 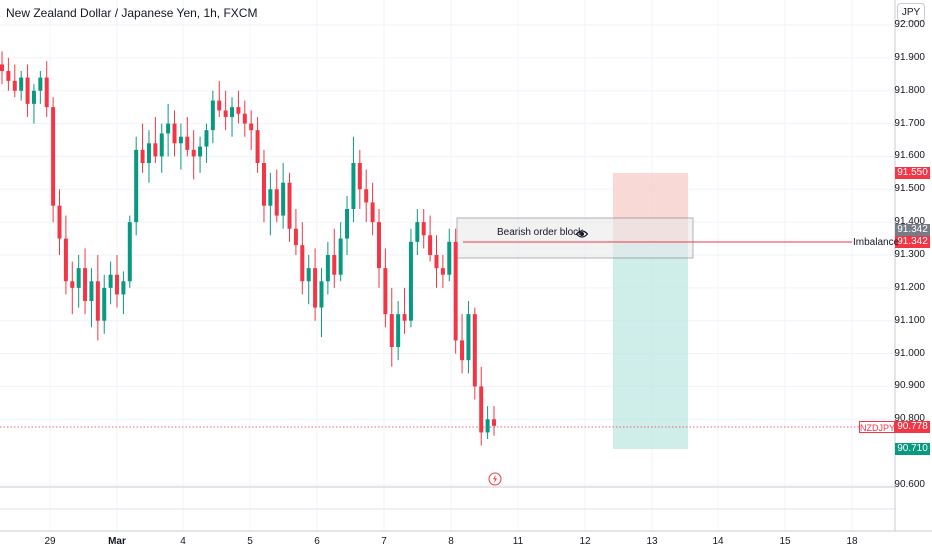 What do you see at coordinates (909, 123) in the screenshot?
I see `price-tick: 91.700` at bounding box center [909, 123].